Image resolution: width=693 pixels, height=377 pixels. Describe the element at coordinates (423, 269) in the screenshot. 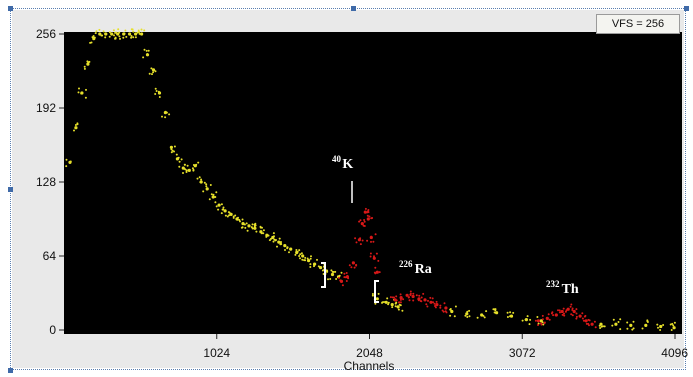

I see `isotope-symbol: Ra` at that location.